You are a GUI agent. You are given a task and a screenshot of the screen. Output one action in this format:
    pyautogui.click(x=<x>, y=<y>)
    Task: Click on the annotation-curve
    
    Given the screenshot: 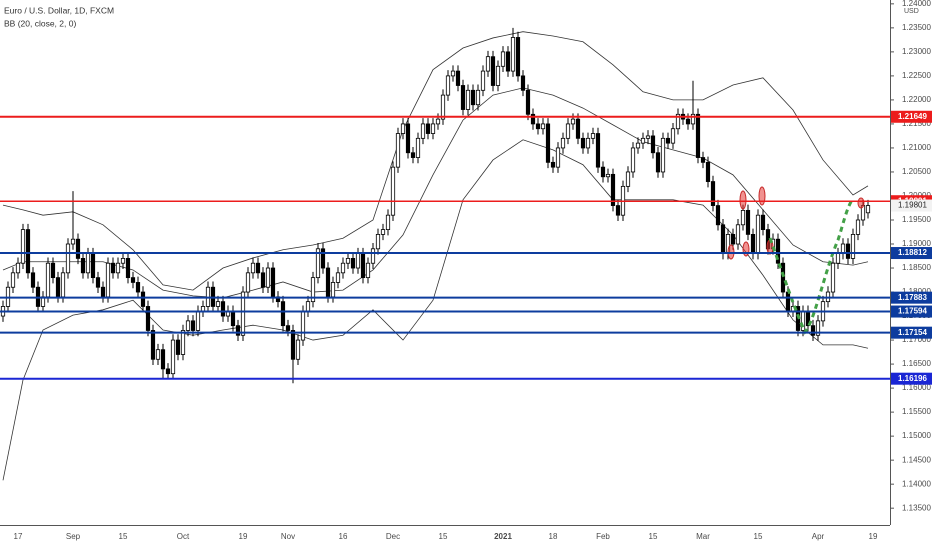 What is the action you would take?
    pyautogui.click(x=811, y=267)
    